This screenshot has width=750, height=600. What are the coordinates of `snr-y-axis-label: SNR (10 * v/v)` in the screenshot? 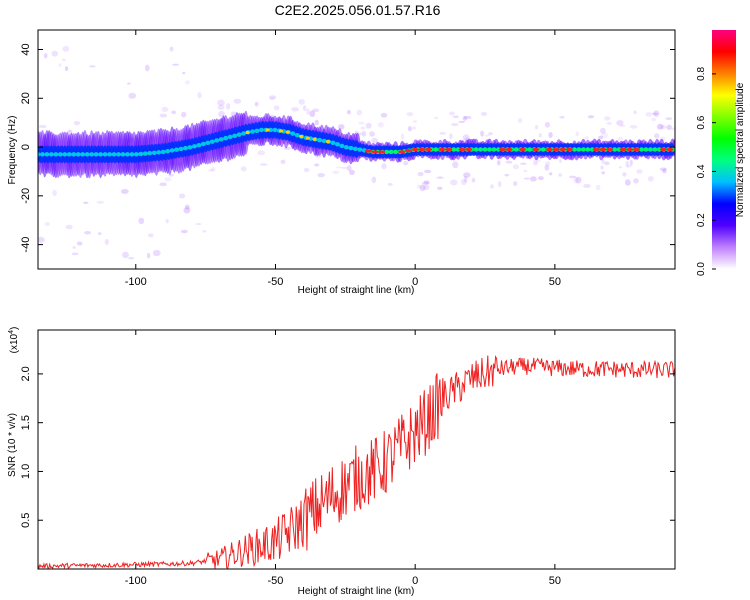 It's located at (12, 445).